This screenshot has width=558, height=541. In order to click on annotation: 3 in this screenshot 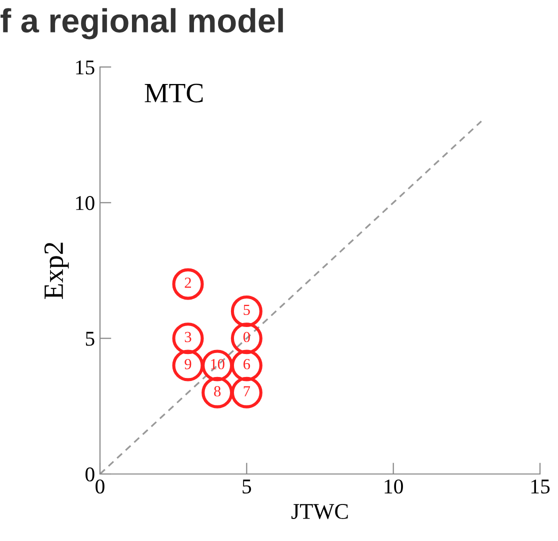, I will do `click(188, 337)`.